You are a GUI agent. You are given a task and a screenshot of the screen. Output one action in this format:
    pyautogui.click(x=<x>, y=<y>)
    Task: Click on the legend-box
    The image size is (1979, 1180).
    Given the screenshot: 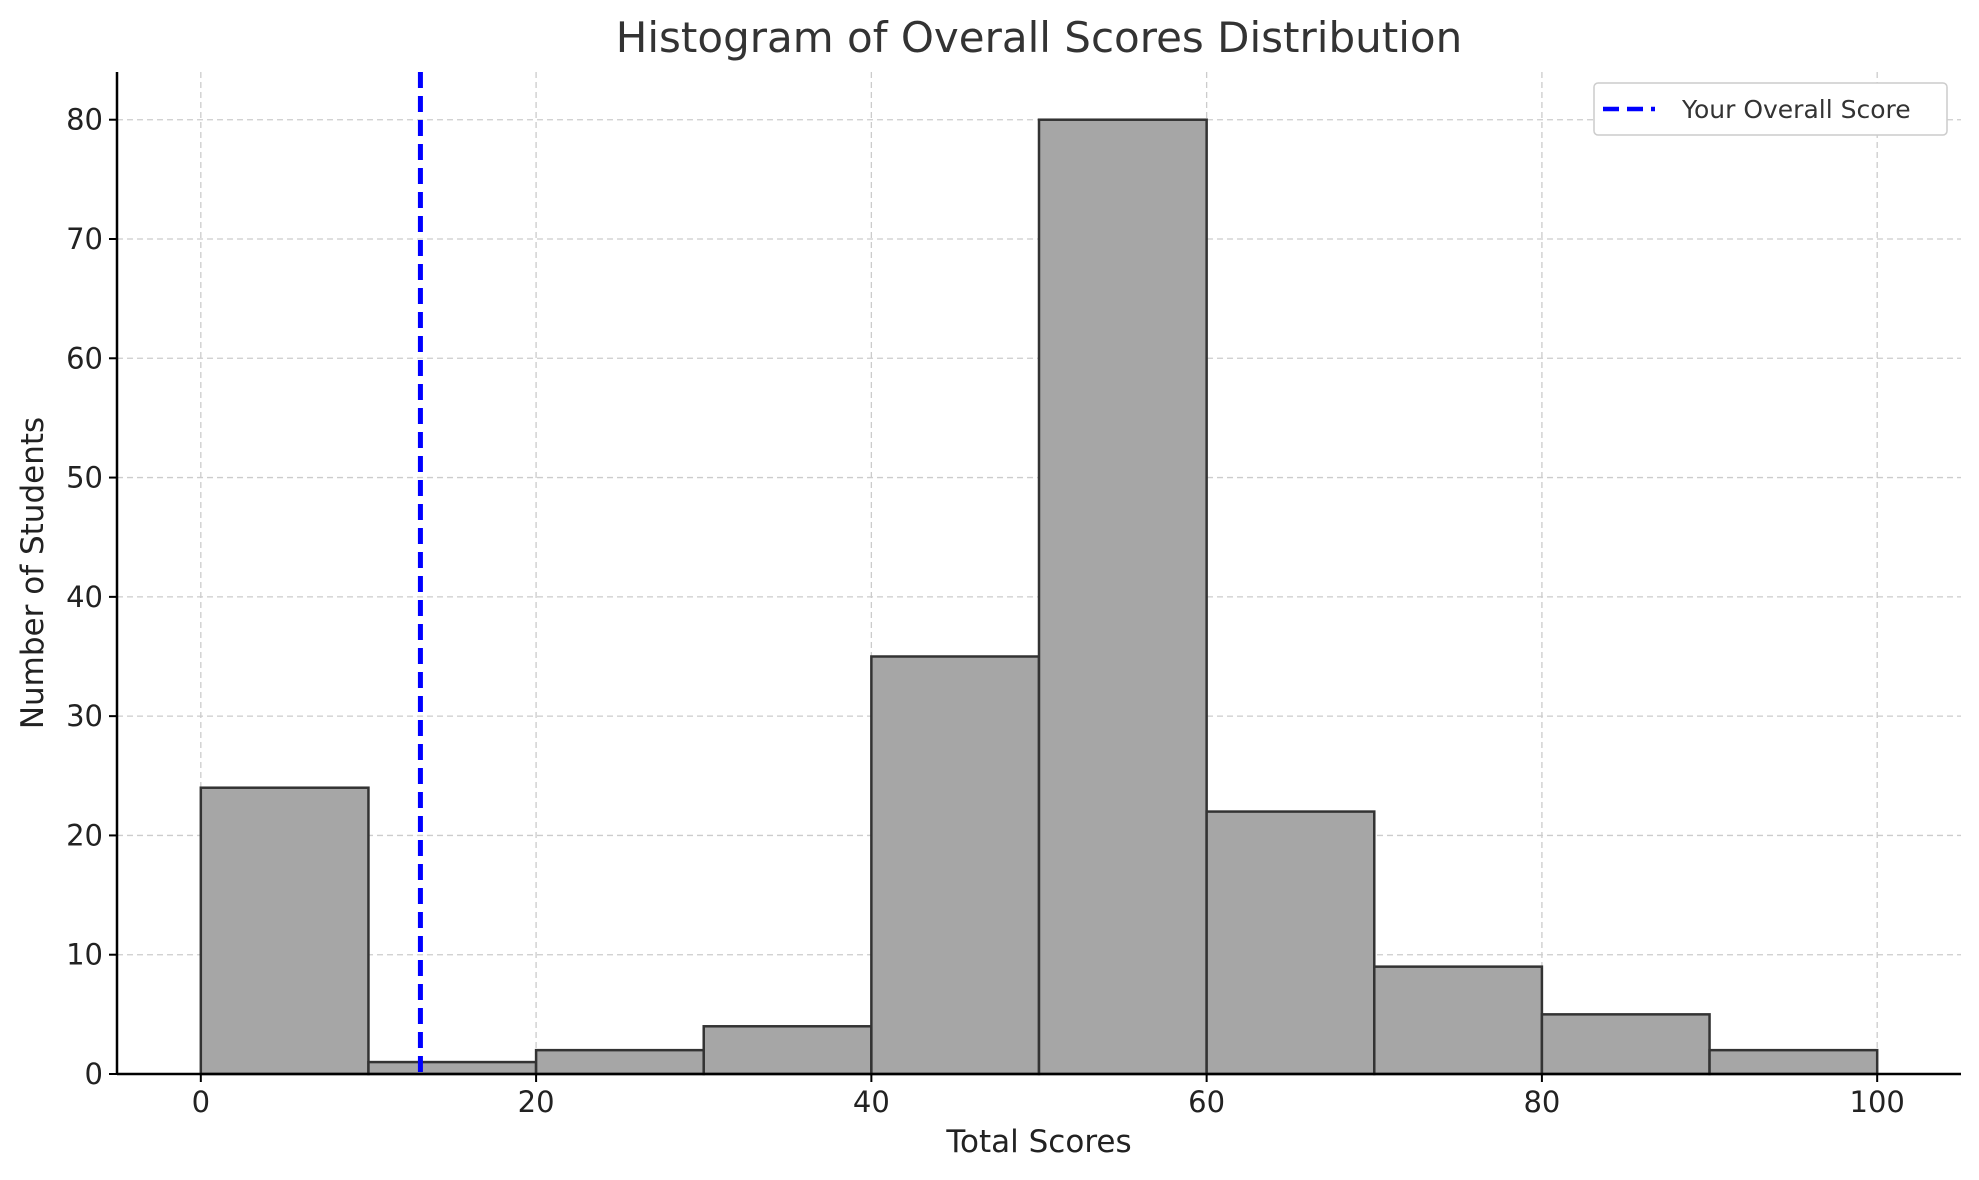 What is the action you would take?
    pyautogui.click(x=1770, y=109)
    